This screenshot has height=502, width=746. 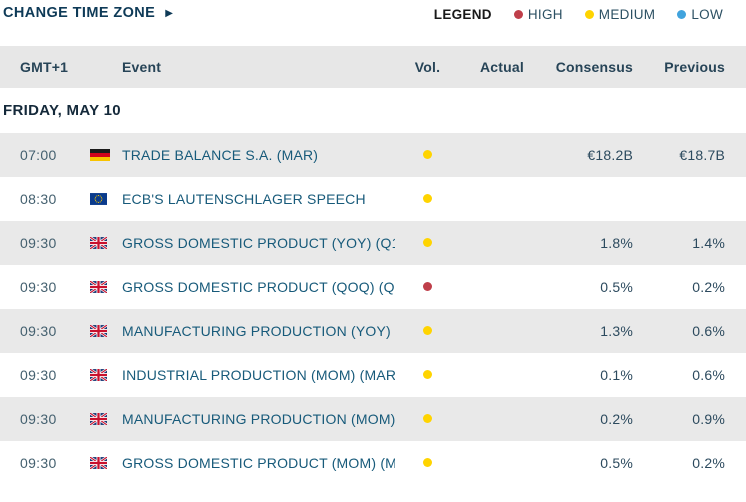 What do you see at coordinates (616, 331) in the screenshot?
I see `consensus-value: 1.3%` at bounding box center [616, 331].